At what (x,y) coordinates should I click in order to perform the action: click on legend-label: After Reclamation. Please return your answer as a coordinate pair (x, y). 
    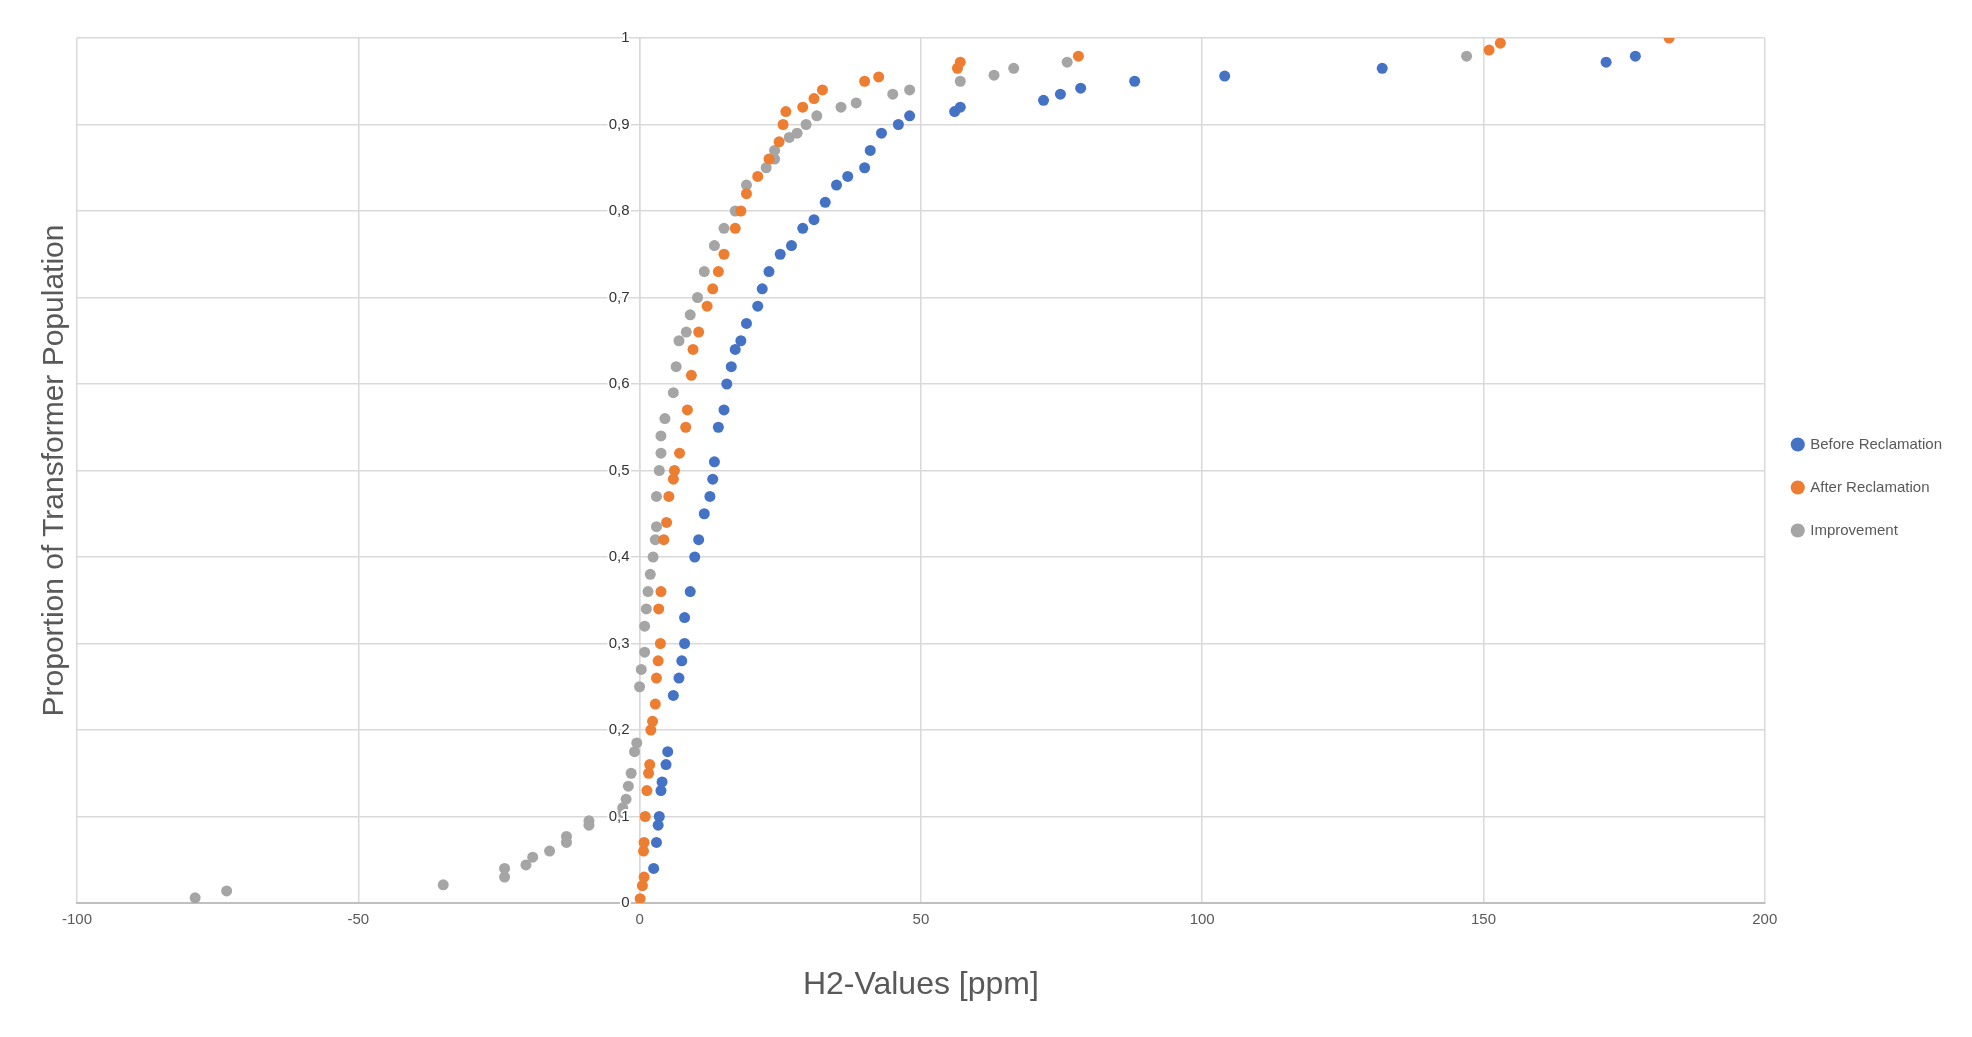
    Looking at the image, I should click on (1870, 486).